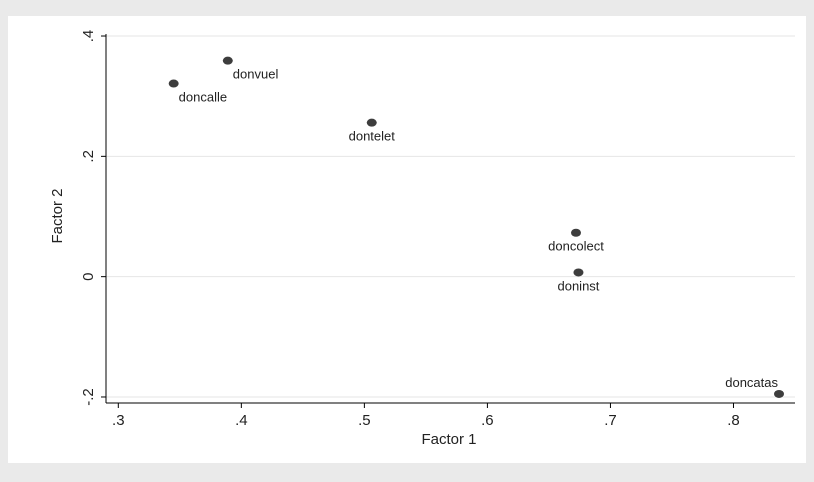 The height and width of the screenshot is (482, 814). Describe the element at coordinates (57, 215) in the screenshot. I see `y-axis-title: Factor 2` at that location.